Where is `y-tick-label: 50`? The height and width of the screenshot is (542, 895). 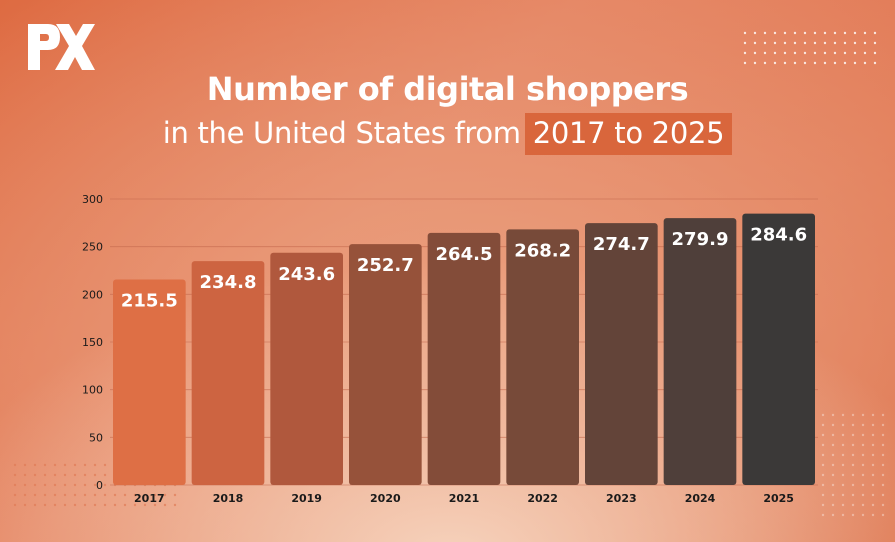 y-tick-label: 50 is located at coordinates (96, 437).